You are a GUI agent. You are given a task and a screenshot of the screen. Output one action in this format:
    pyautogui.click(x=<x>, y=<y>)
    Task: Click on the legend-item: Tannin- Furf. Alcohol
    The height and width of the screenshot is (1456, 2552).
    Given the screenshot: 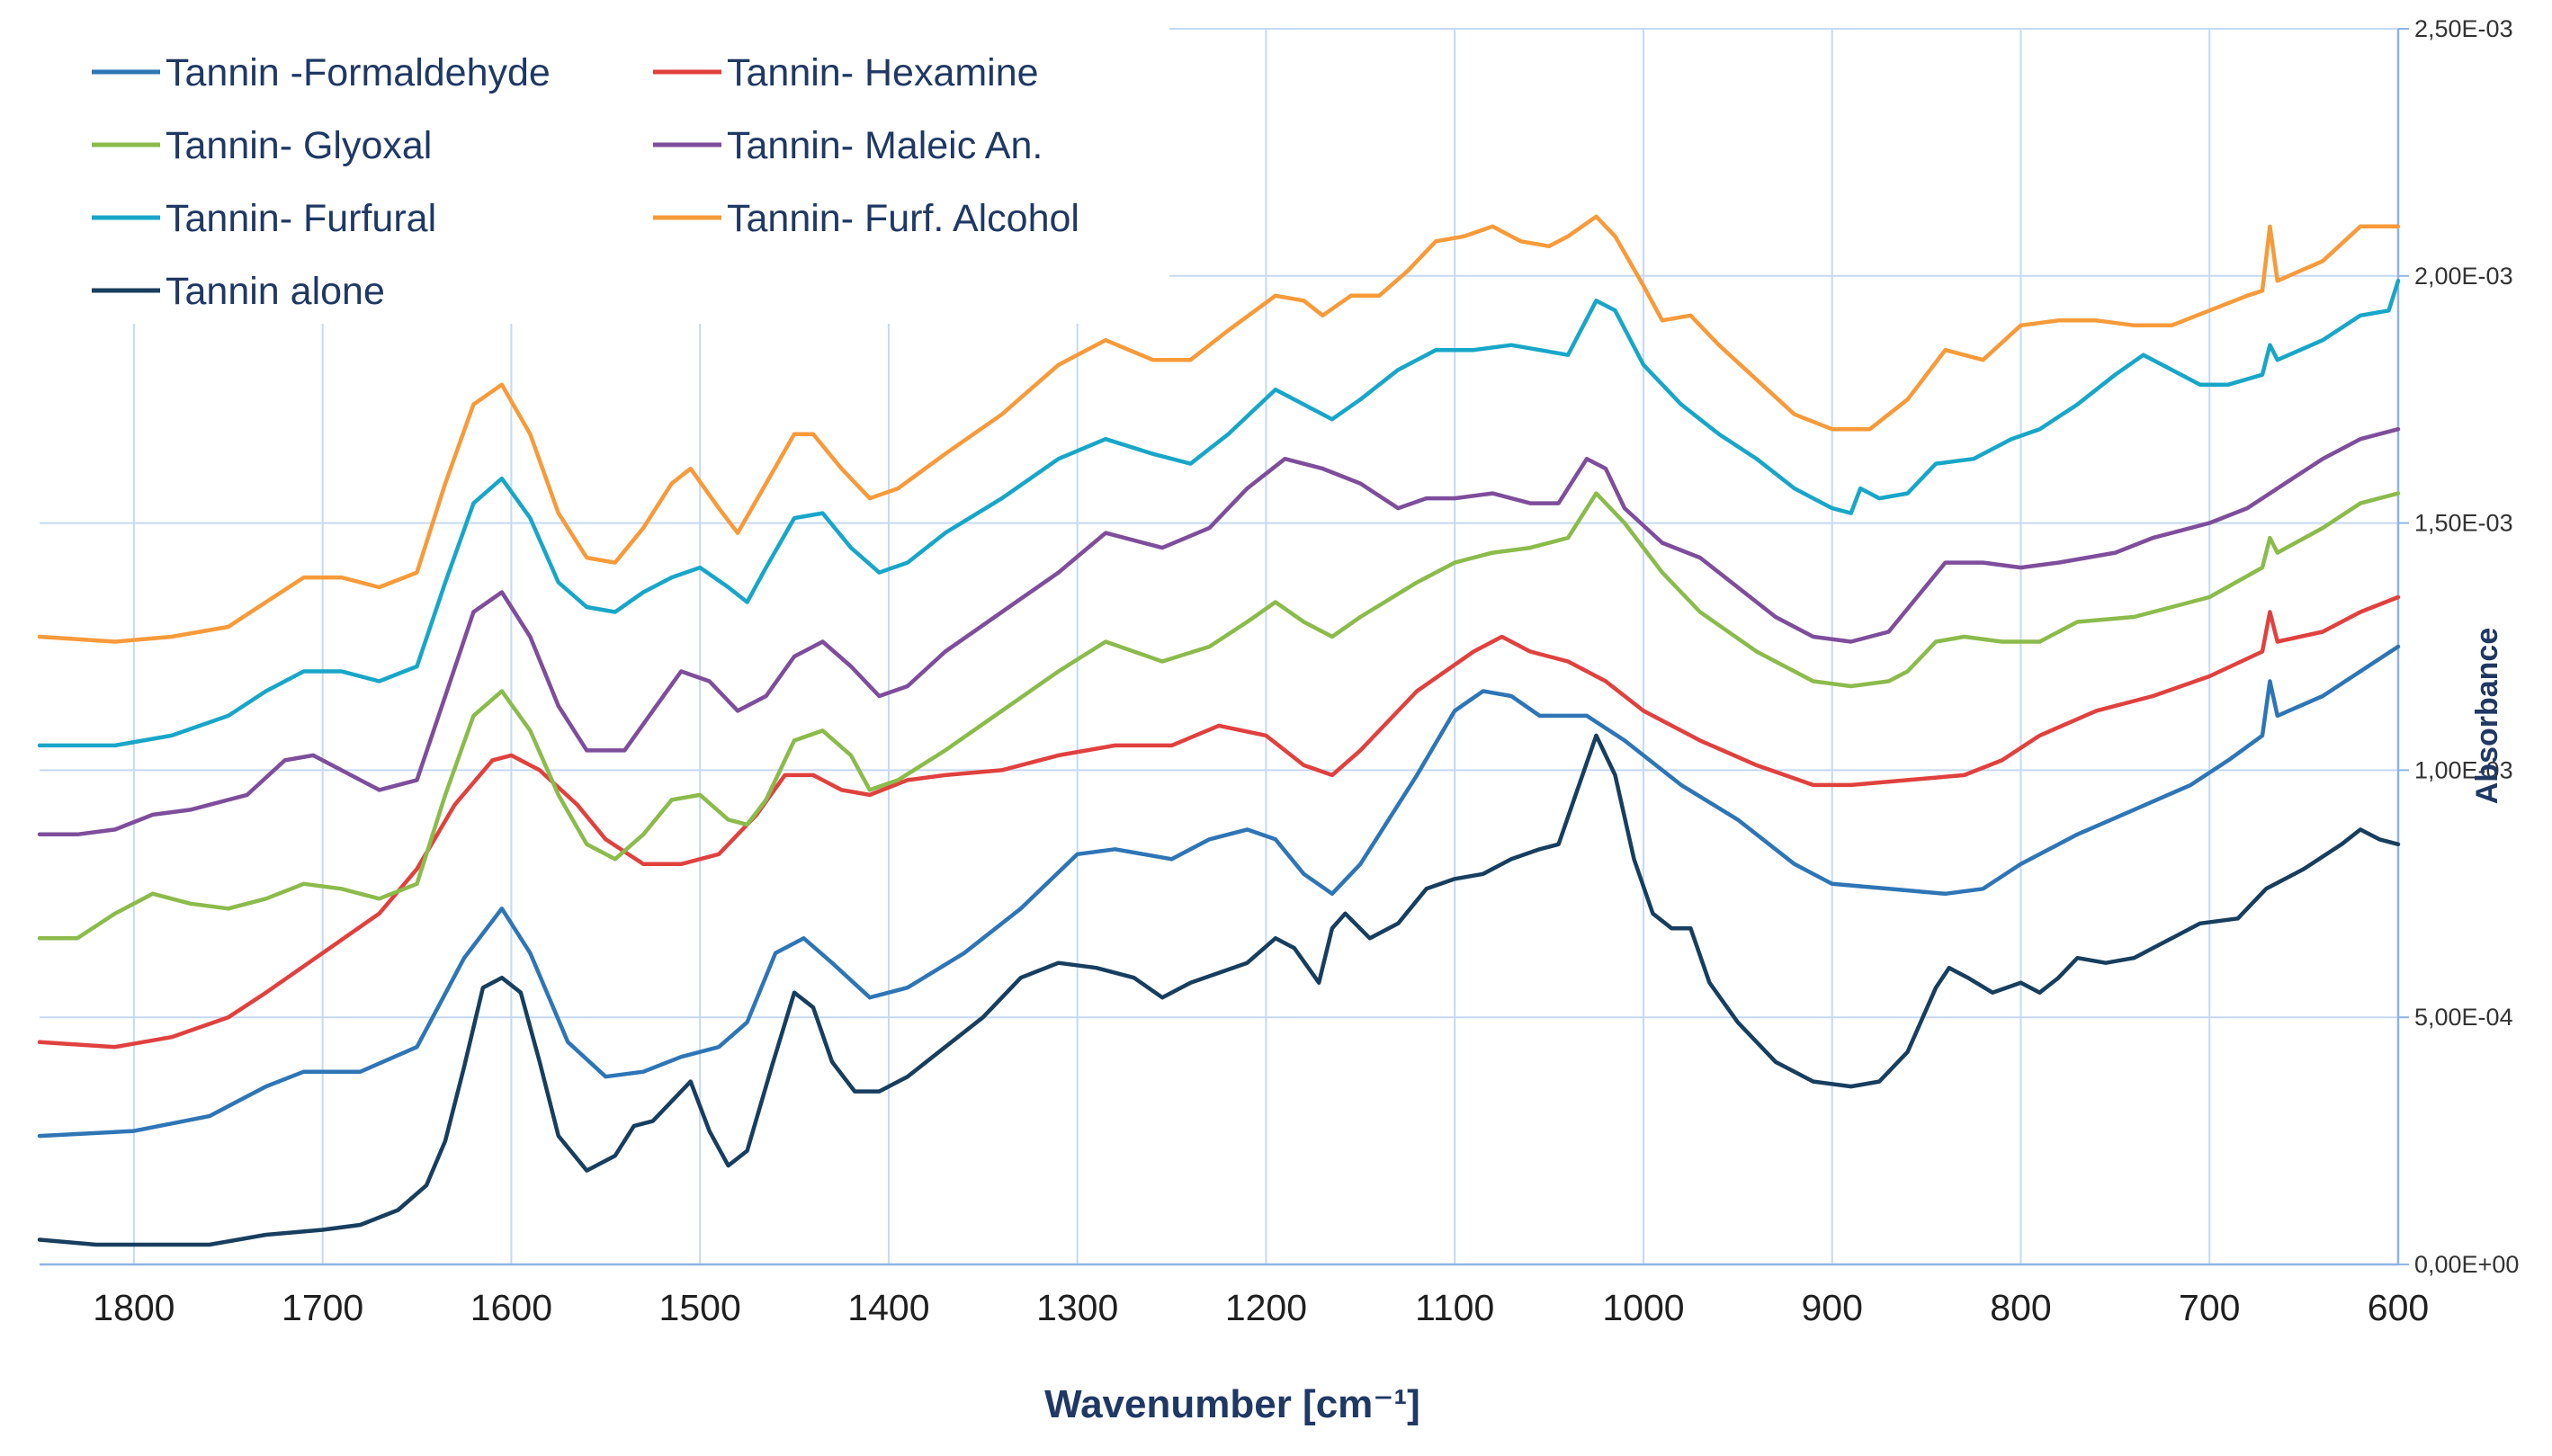 What is the action you would take?
    pyautogui.click(x=866, y=218)
    